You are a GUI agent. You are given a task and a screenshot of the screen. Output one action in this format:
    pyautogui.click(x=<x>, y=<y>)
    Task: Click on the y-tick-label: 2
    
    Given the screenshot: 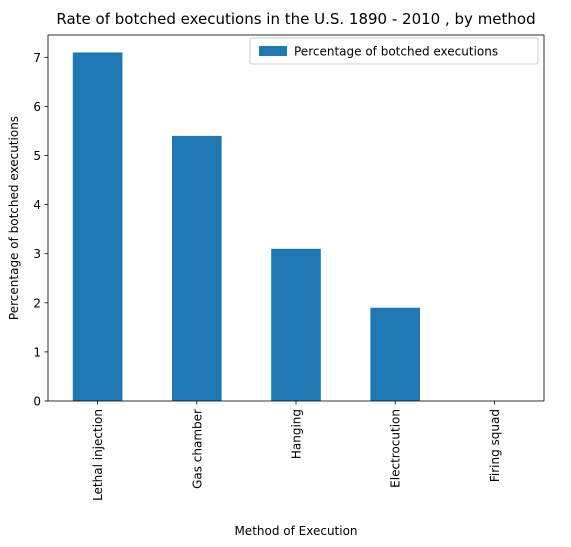 What is the action you would take?
    pyautogui.click(x=37, y=303)
    